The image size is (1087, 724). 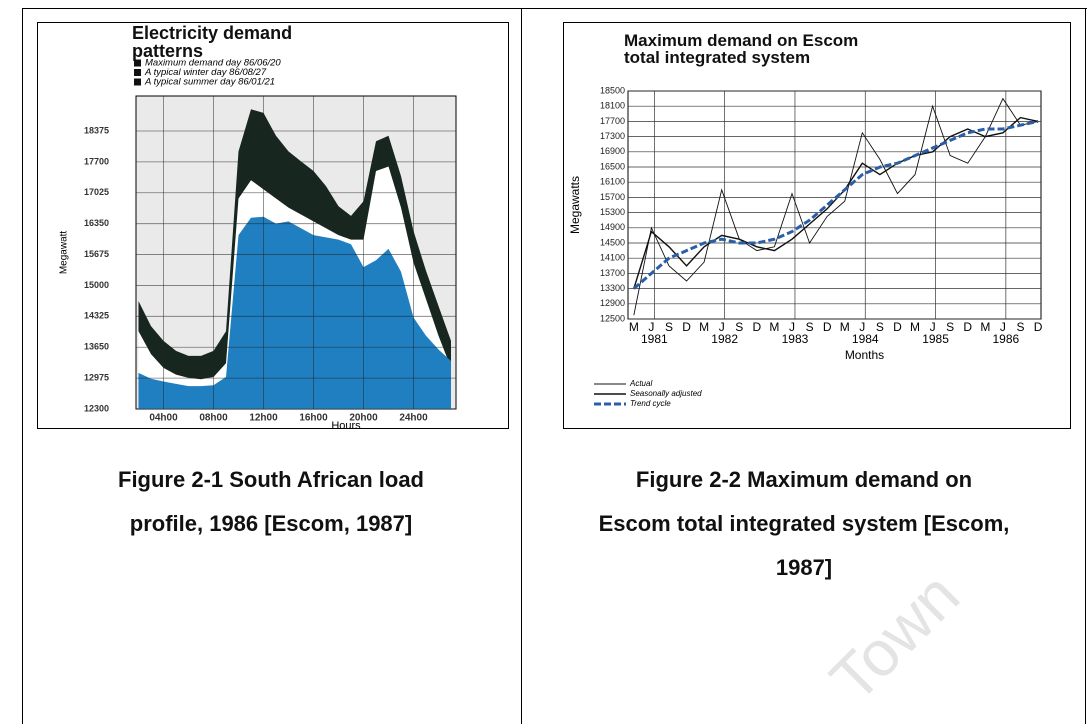 I want to click on y-axis-label: Megawatts, so click(x=575, y=205).